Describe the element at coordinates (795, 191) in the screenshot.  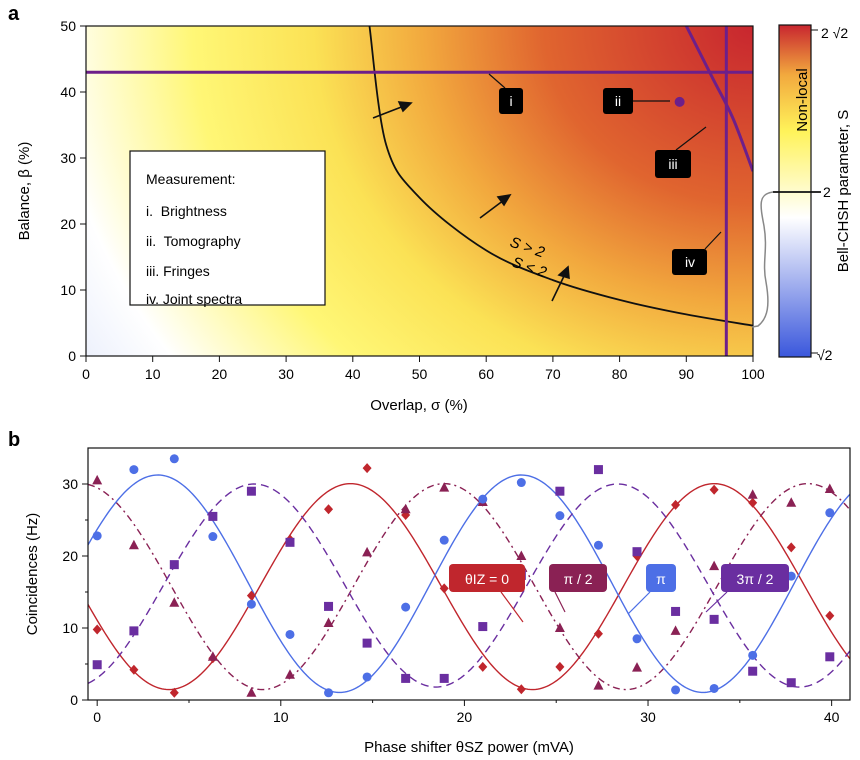
I see `colorbar-scale` at that location.